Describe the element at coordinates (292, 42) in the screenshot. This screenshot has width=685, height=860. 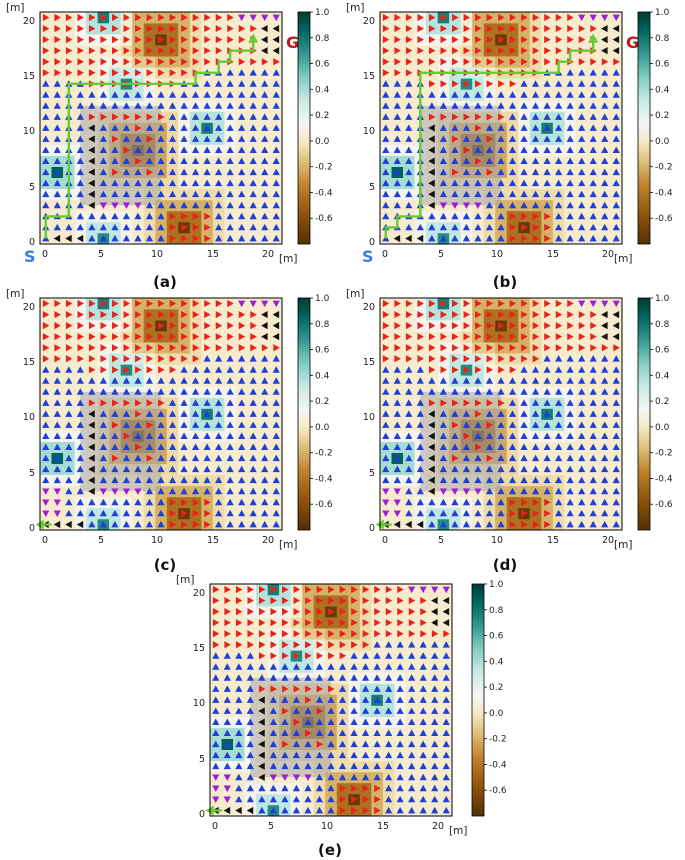
I see `goal-label-a: G` at that location.